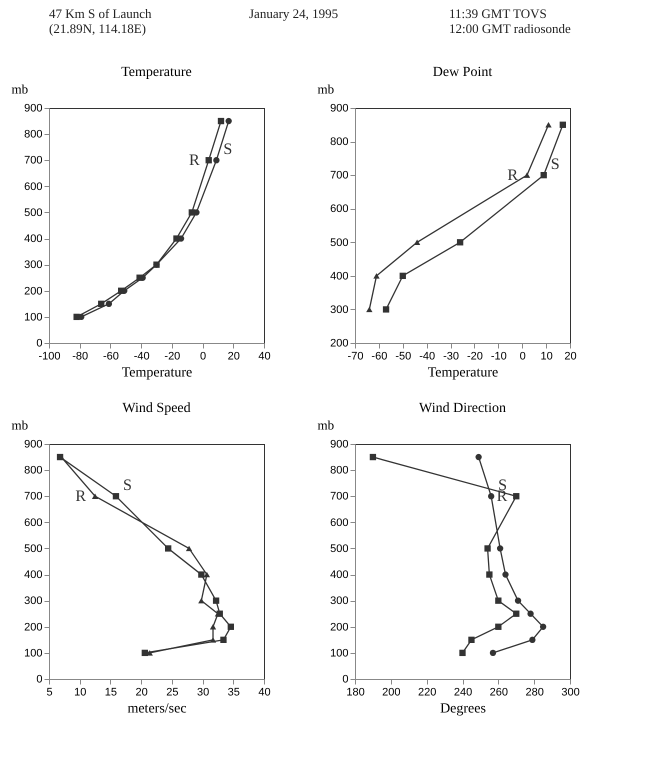 This screenshot has height=772, width=662. What do you see at coordinates (451, 356) in the screenshot?
I see `x-tick-label: -30` at bounding box center [451, 356].